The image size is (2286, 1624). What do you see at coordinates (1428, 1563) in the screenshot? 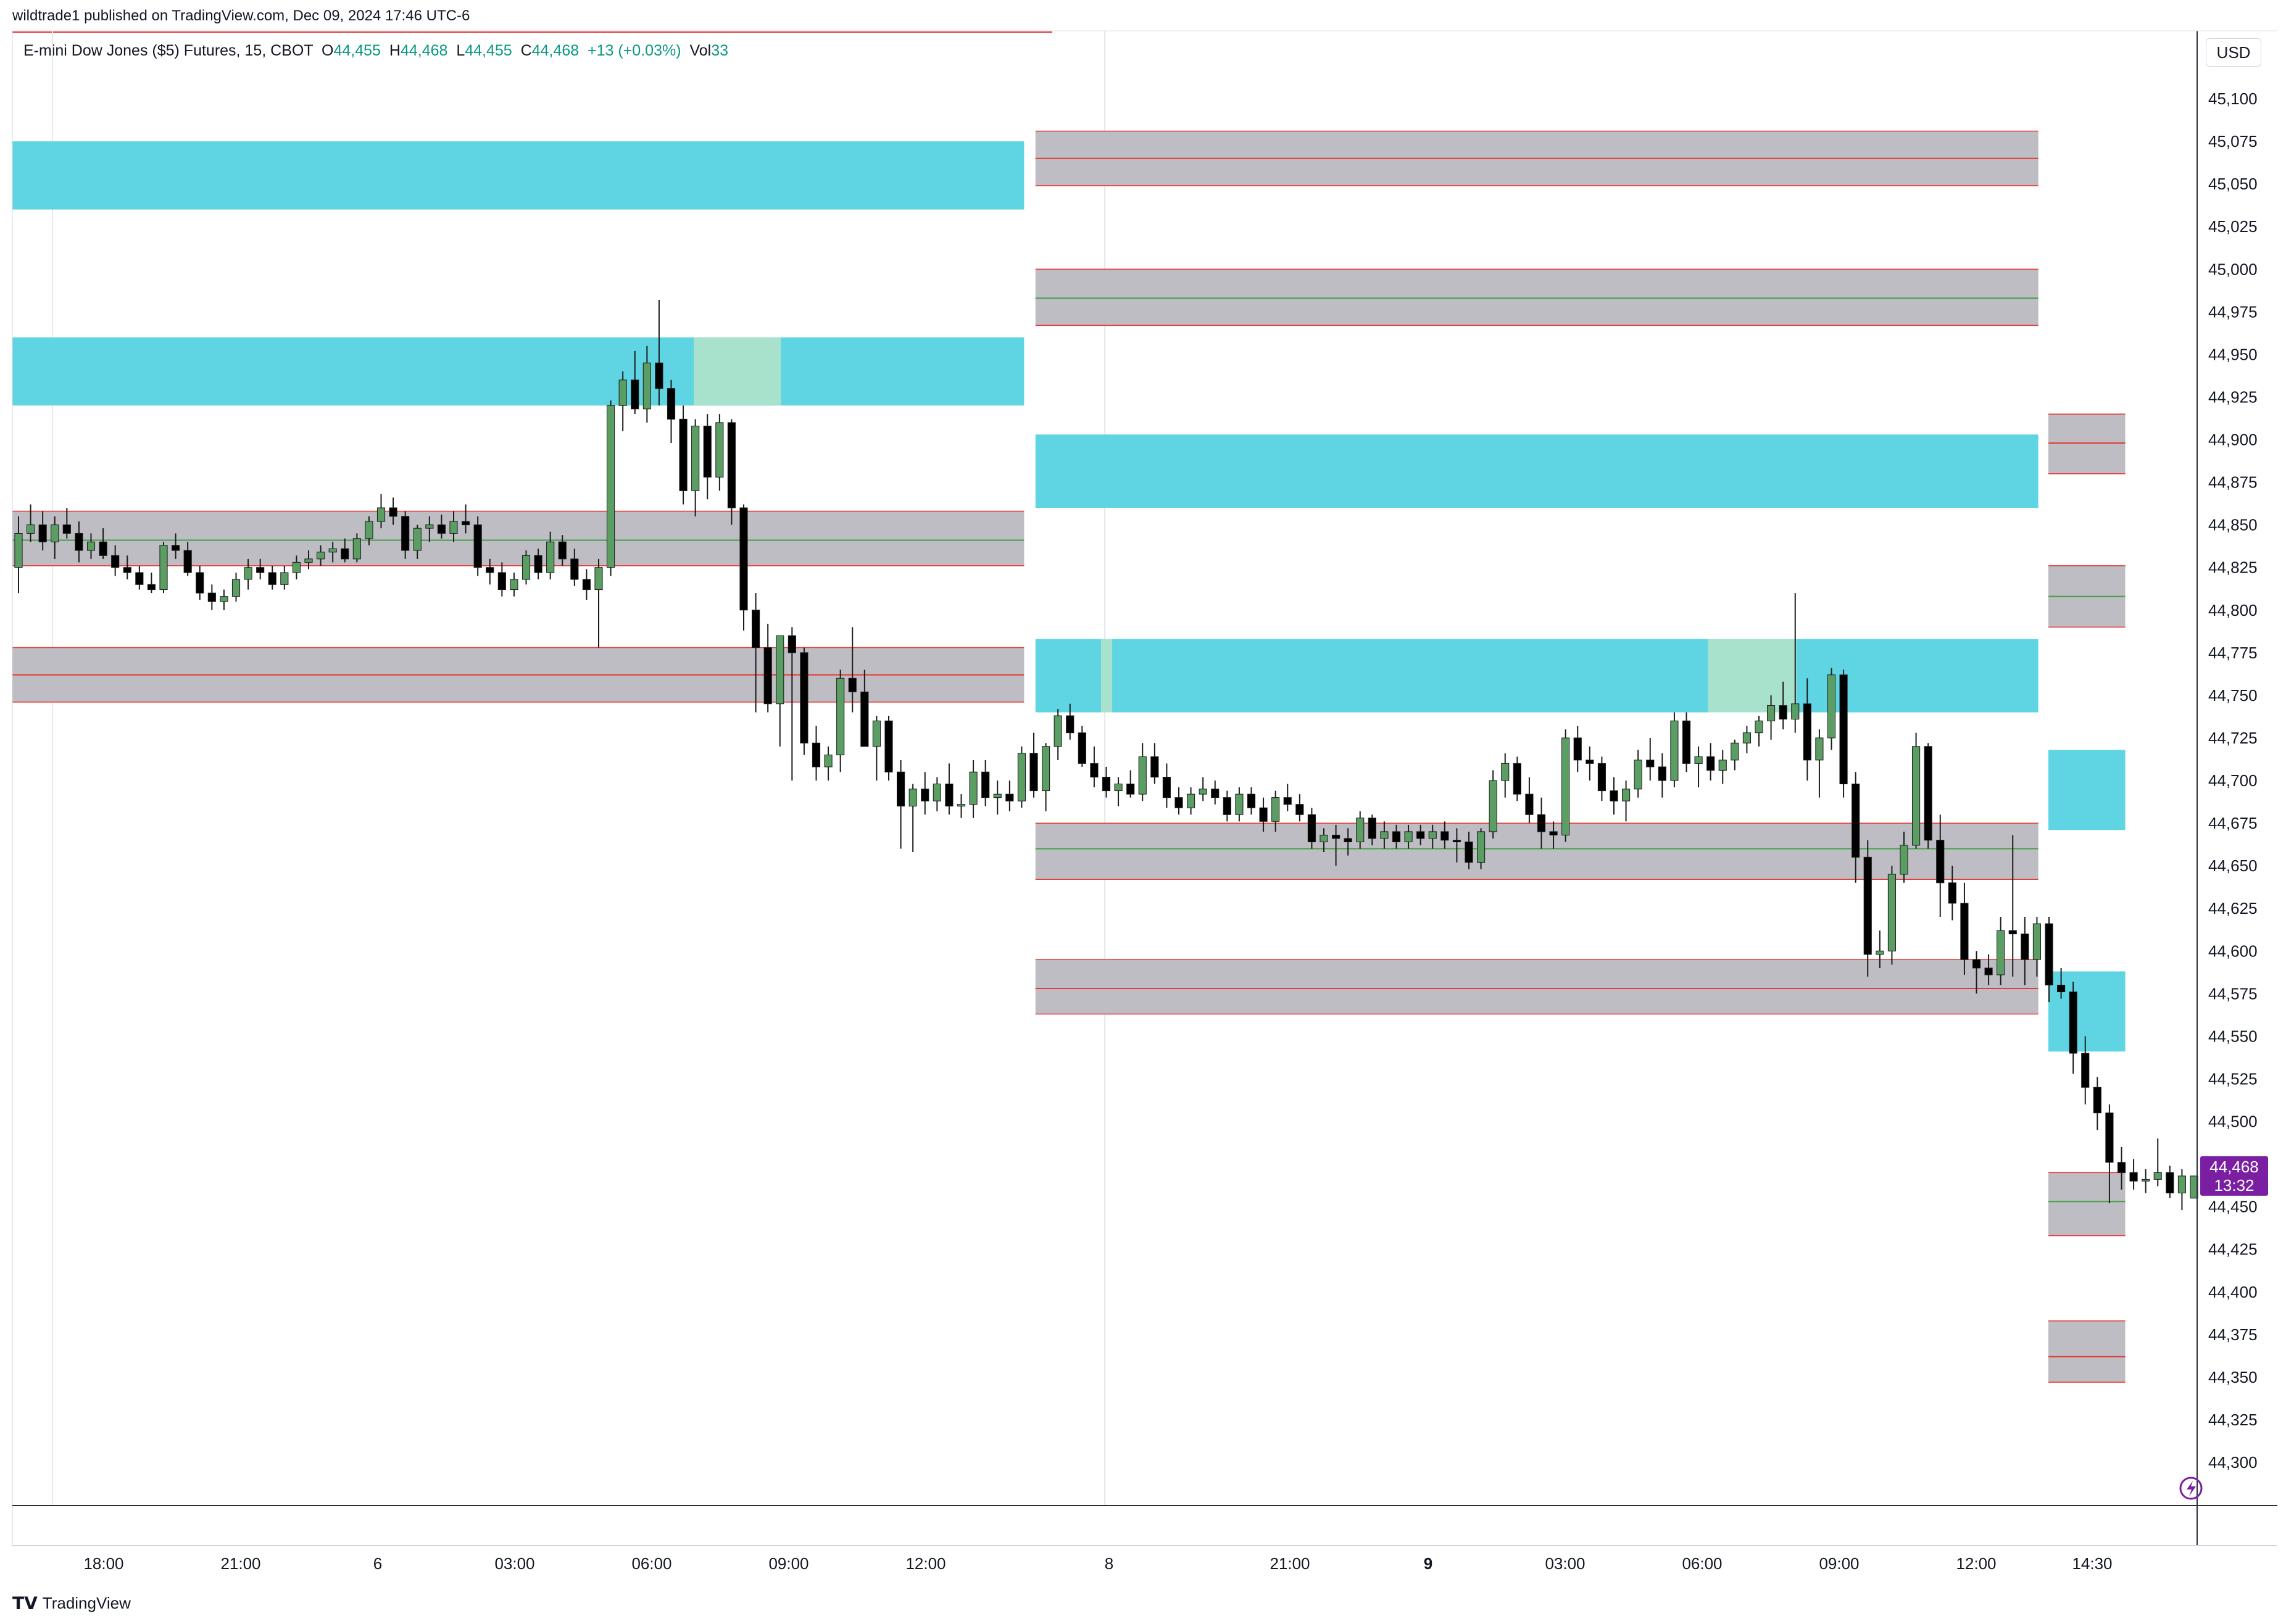
I see `x-tick-label: 9` at bounding box center [1428, 1563].